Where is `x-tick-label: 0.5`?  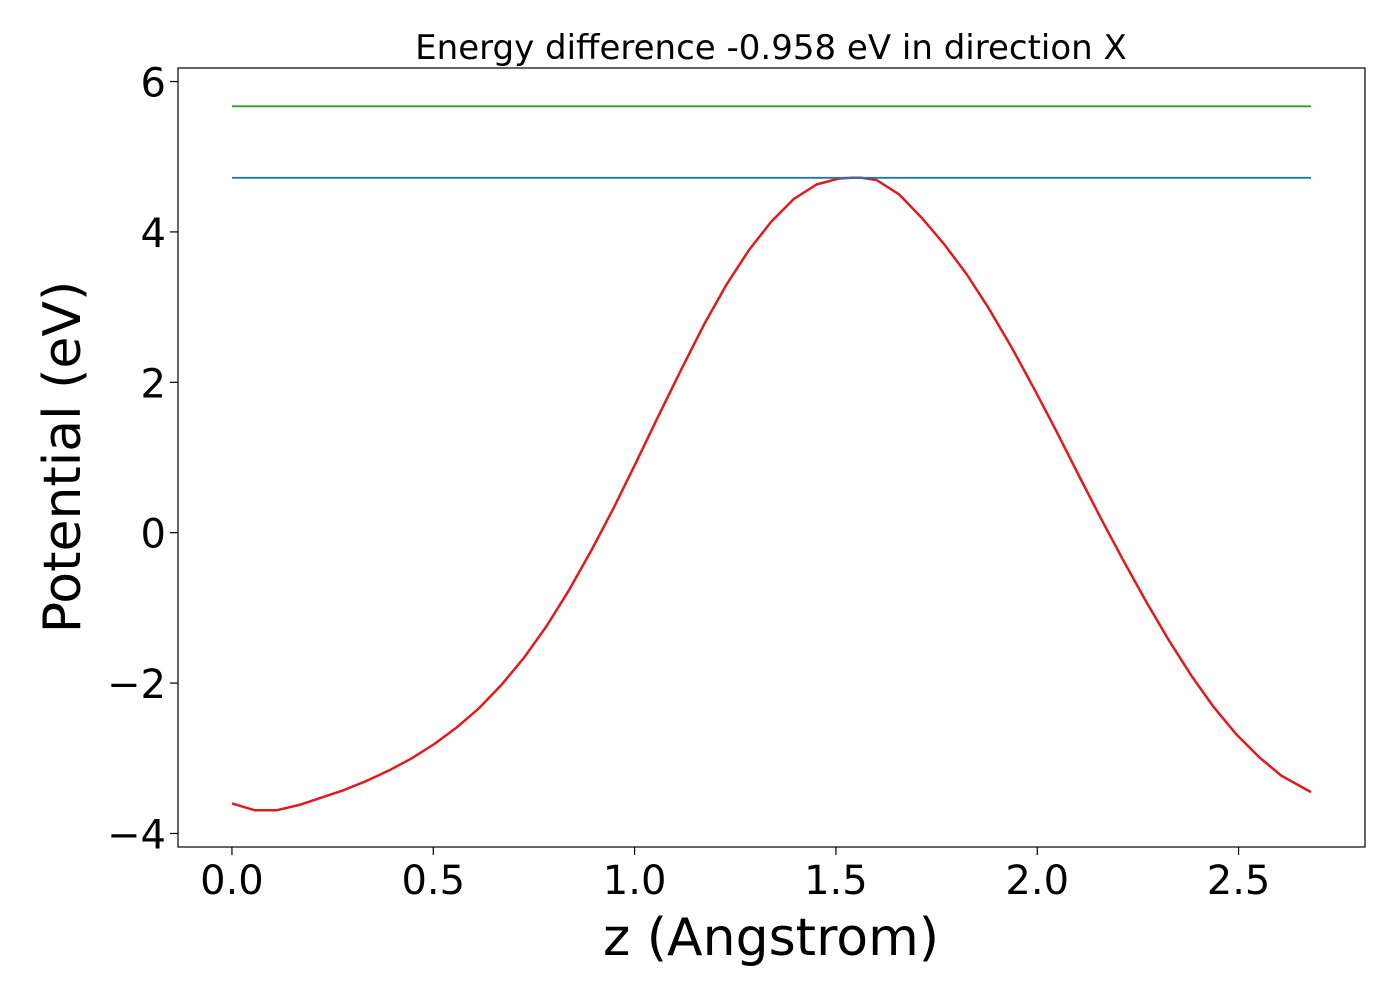 x-tick-label: 0.5 is located at coordinates (433, 881).